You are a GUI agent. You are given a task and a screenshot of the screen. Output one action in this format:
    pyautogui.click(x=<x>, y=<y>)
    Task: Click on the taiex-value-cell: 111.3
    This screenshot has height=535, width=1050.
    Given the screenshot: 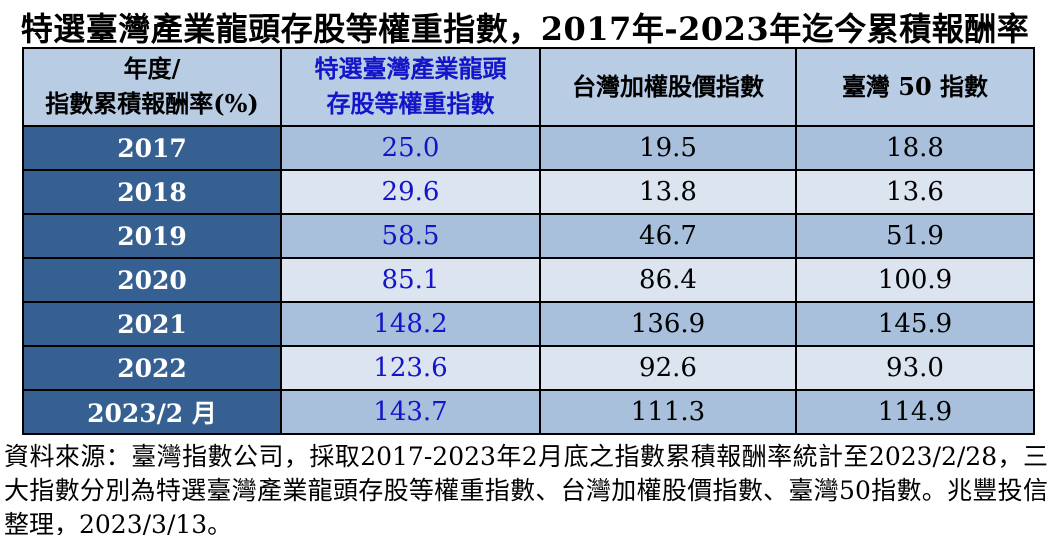 What is the action you would take?
    pyautogui.click(x=668, y=412)
    